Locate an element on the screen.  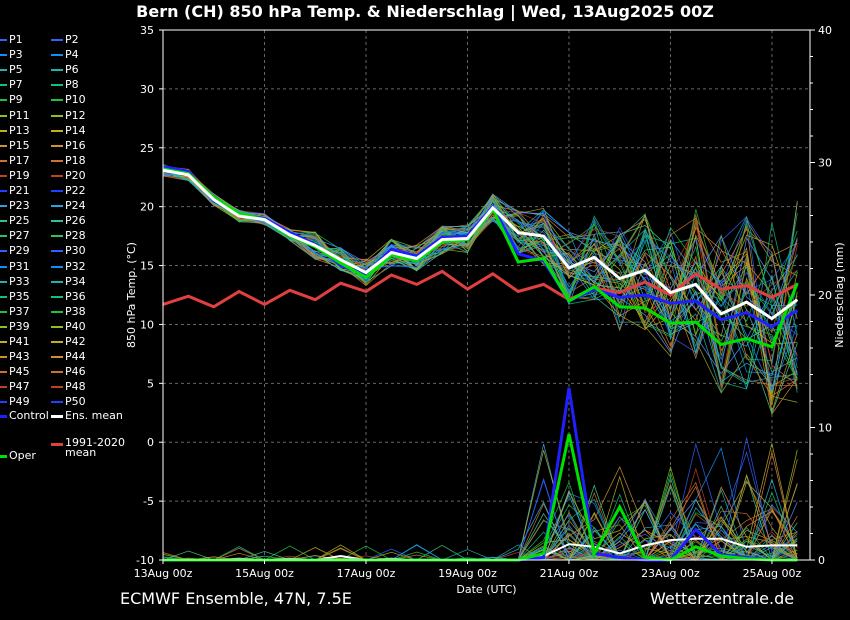
legend-item-member: P4 is located at coordinates (65, 55).